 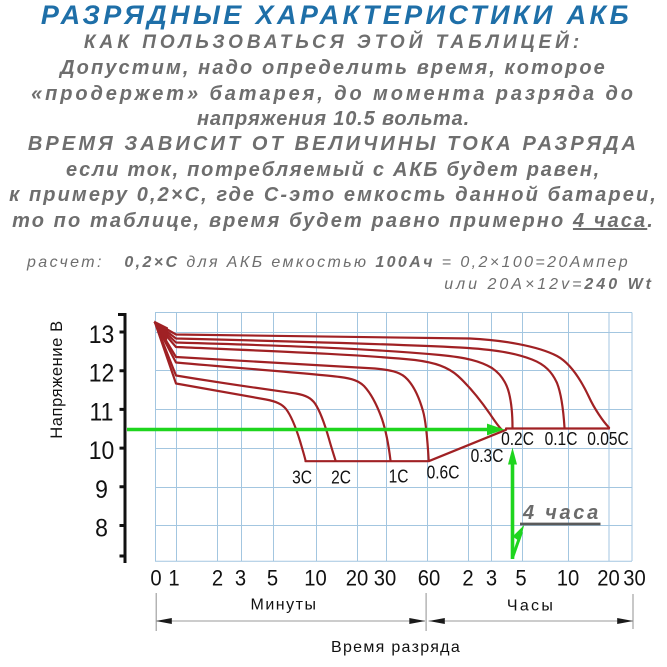 What do you see at coordinates (102, 413) in the screenshot?
I see `svg-text: 11` at bounding box center [102, 413].